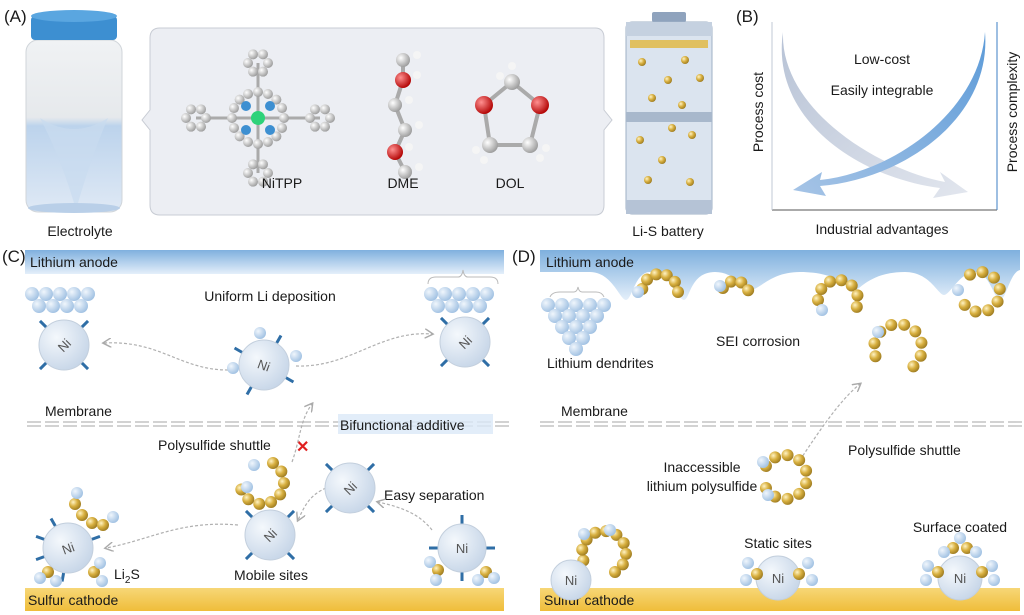  What do you see at coordinates (282, 183) in the screenshot?
I see `molecule-label-nitpp: NiTPP` at bounding box center [282, 183].